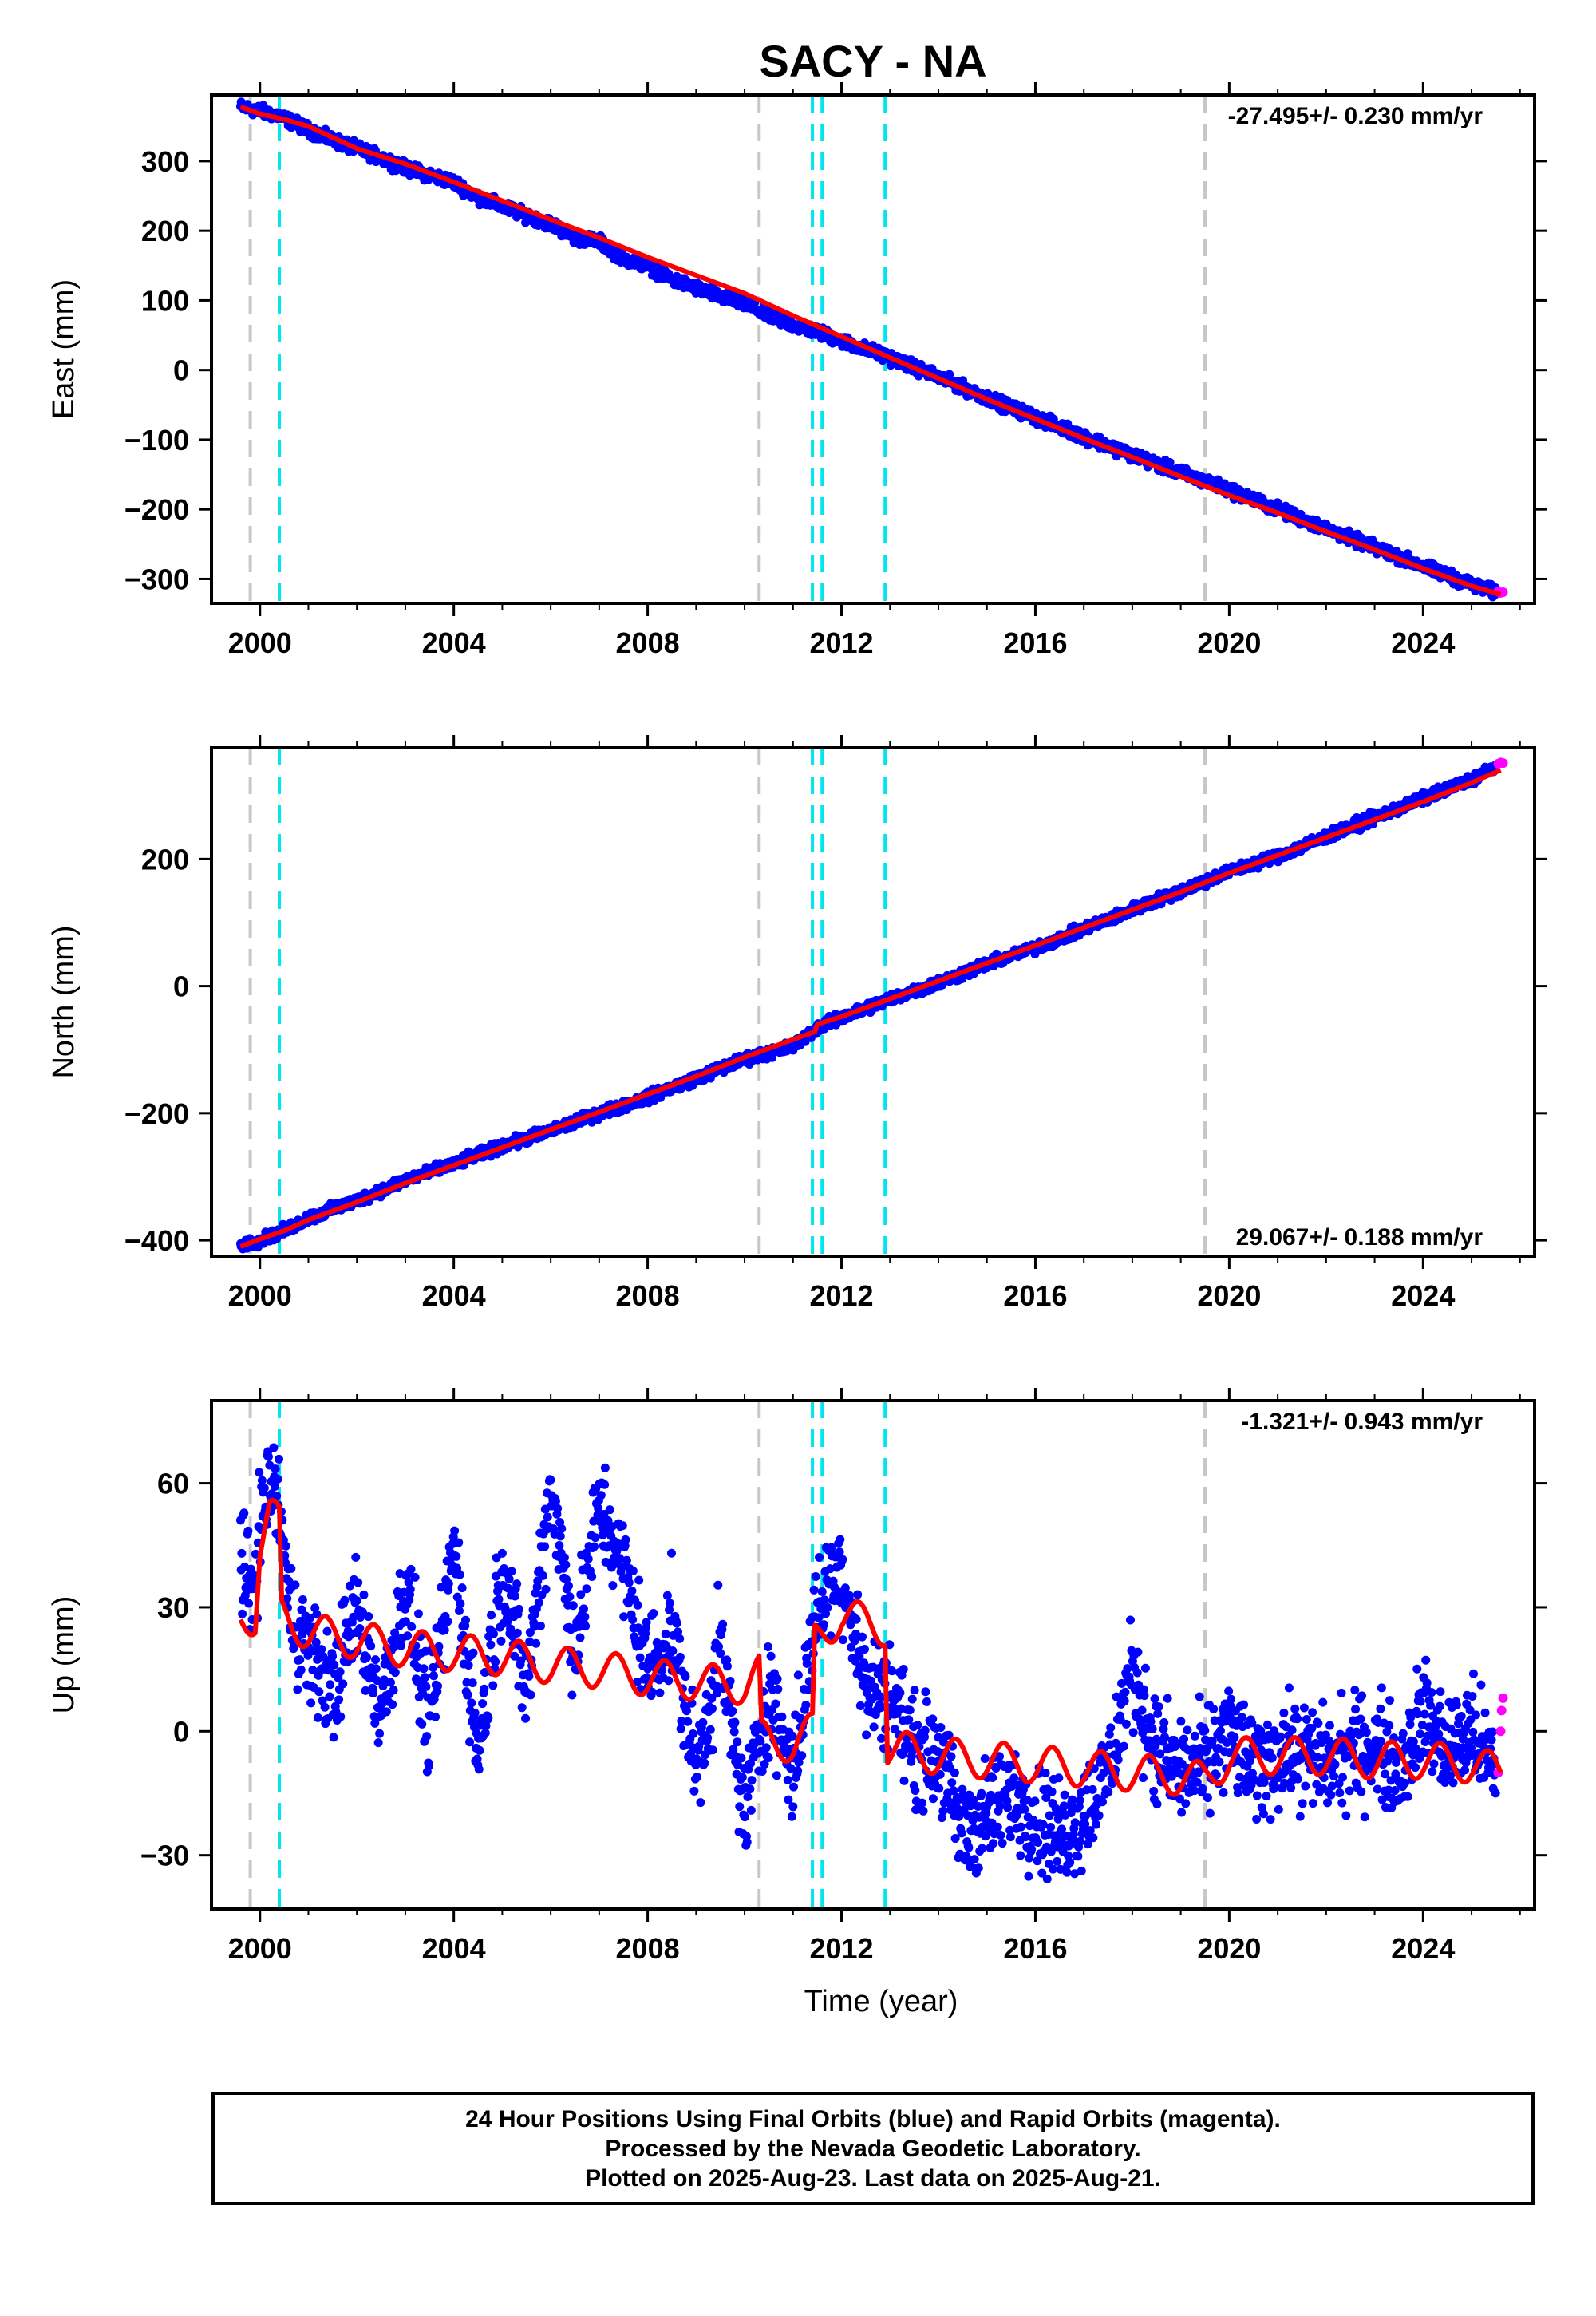  Describe the element at coordinates (1503, 763) in the screenshot. I see `rapid-orbit-point` at that location.